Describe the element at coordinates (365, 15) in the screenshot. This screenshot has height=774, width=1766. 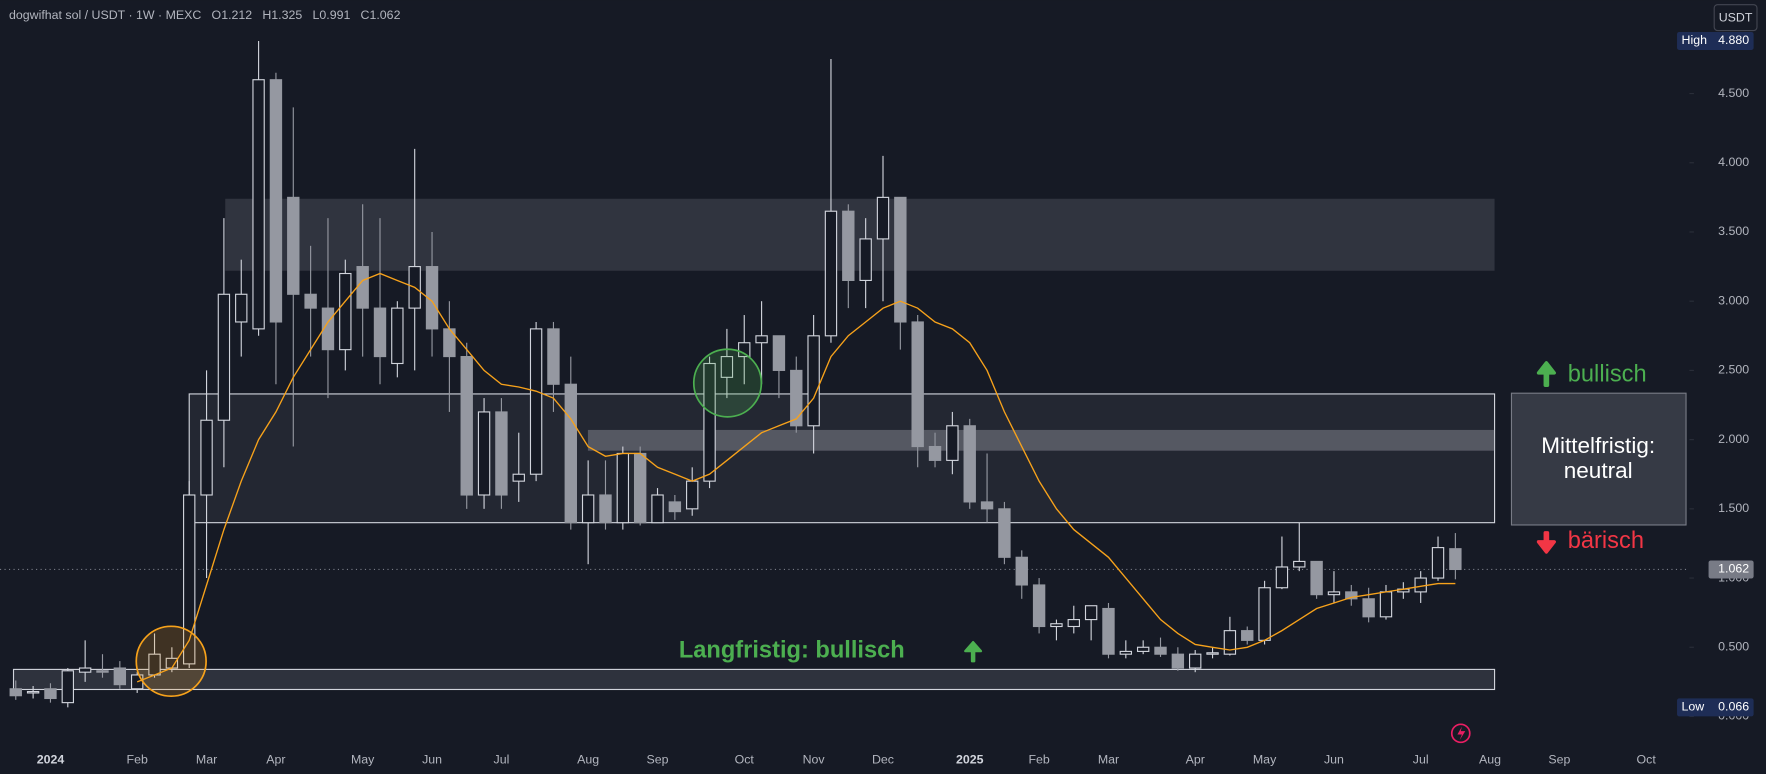
I see `ohlc-key: C` at that location.